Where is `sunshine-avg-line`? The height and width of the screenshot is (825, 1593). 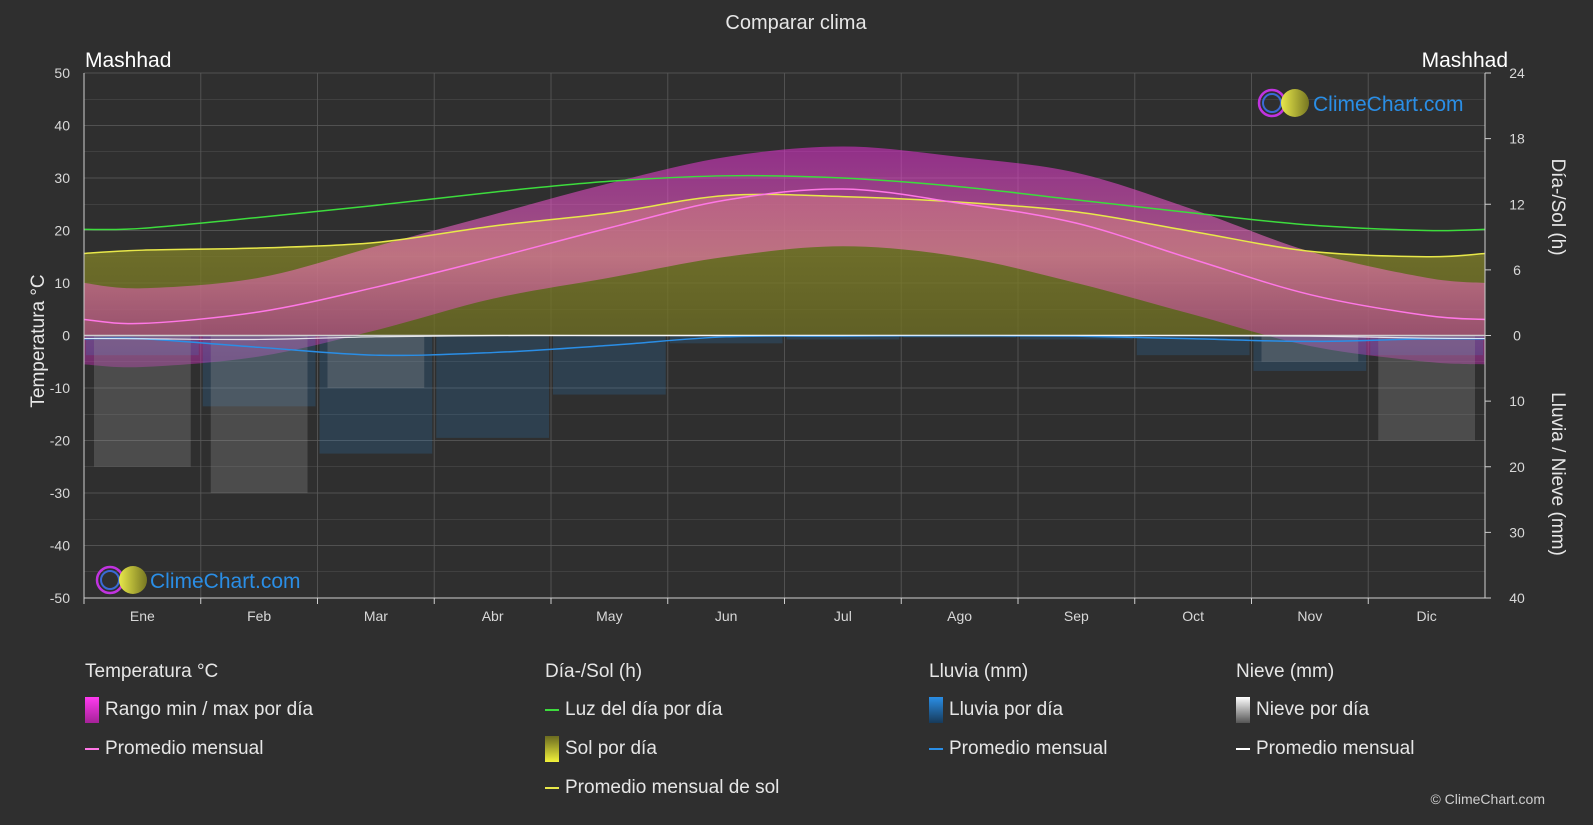 sunshine-avg-line is located at coordinates (784, 225).